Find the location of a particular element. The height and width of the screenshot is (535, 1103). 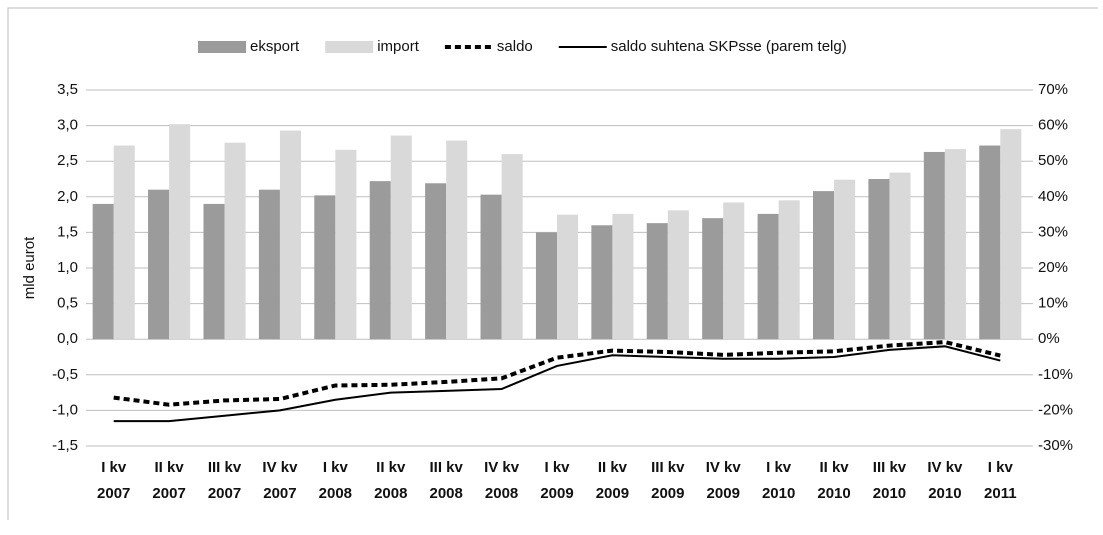

y2-tick-label: 70% is located at coordinates (1053, 89).